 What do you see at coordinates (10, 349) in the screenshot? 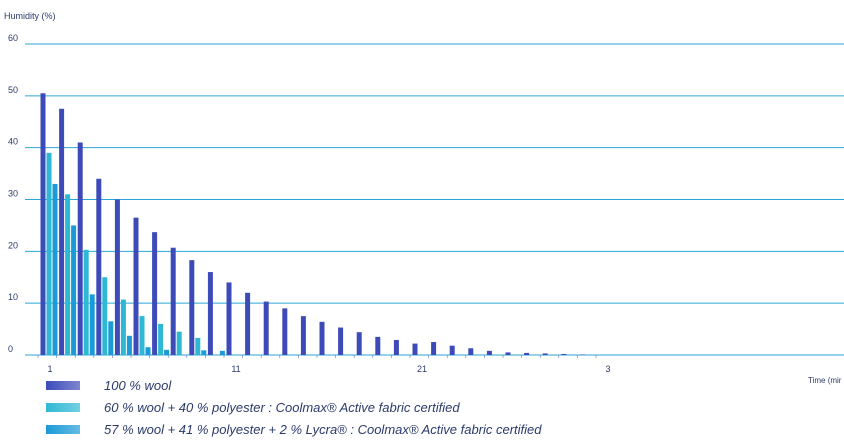
I see `y-tick-label: 0` at bounding box center [10, 349].